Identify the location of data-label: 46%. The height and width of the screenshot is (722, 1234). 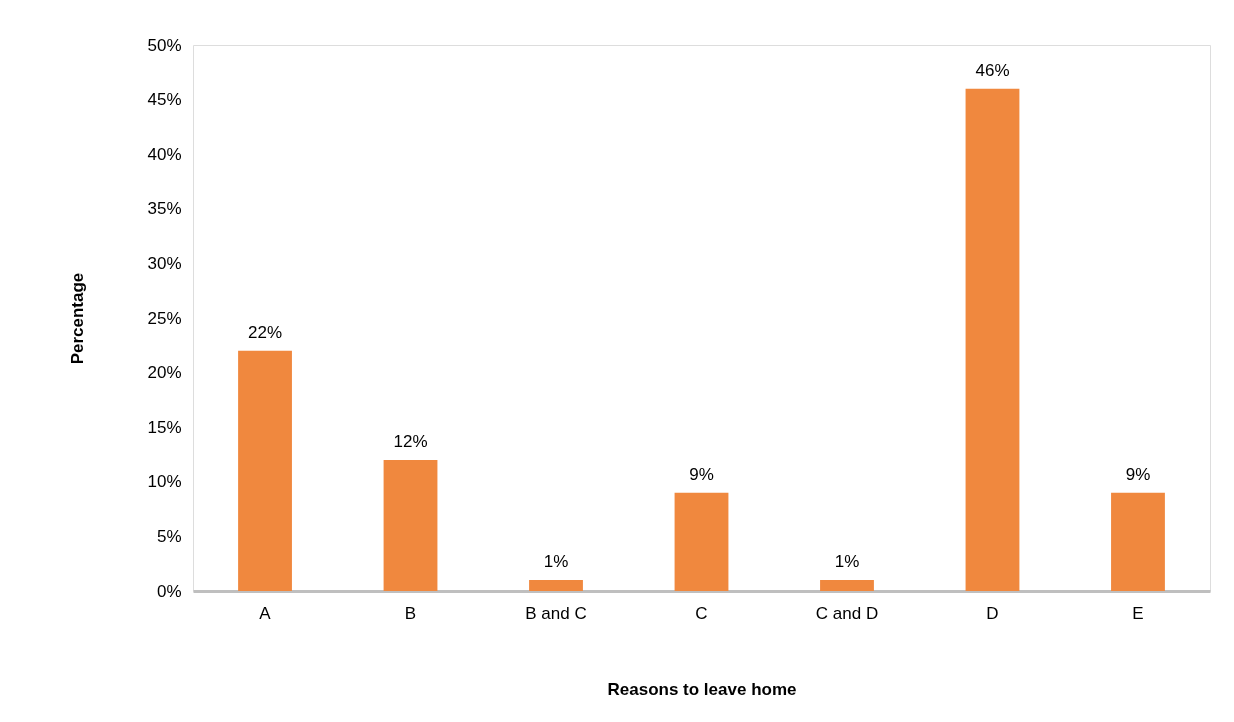
(992, 70).